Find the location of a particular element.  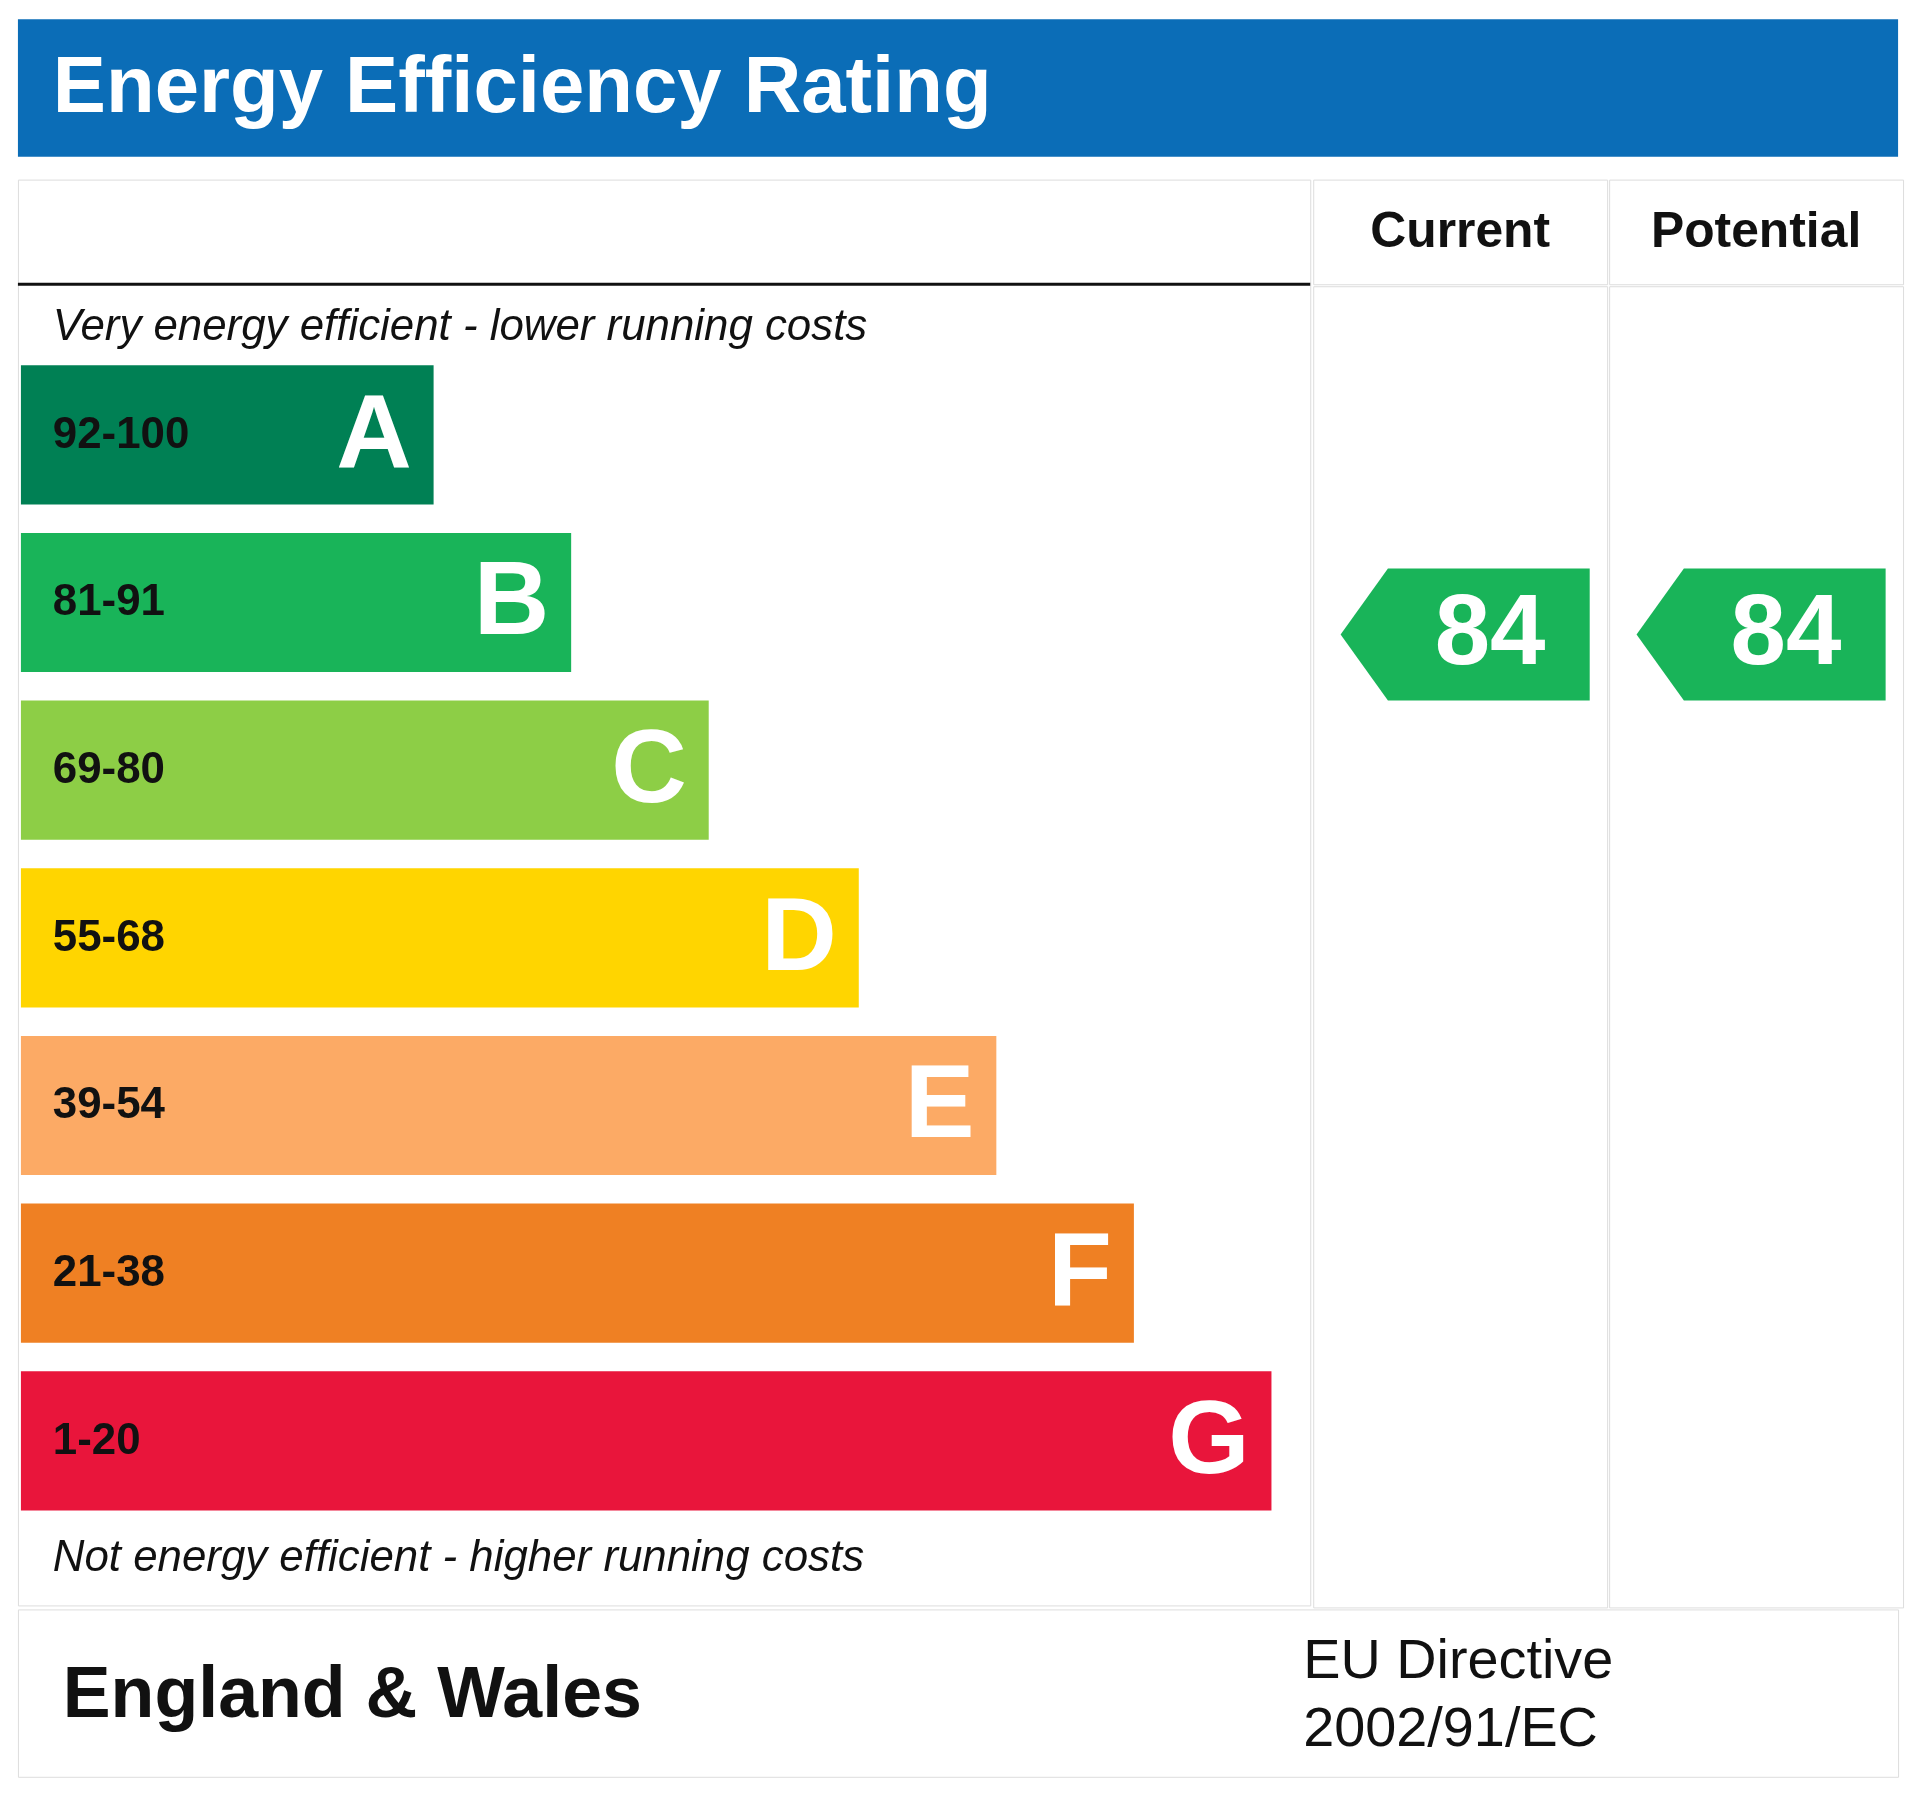

y-tick-label: C is located at coordinates (649, 766).